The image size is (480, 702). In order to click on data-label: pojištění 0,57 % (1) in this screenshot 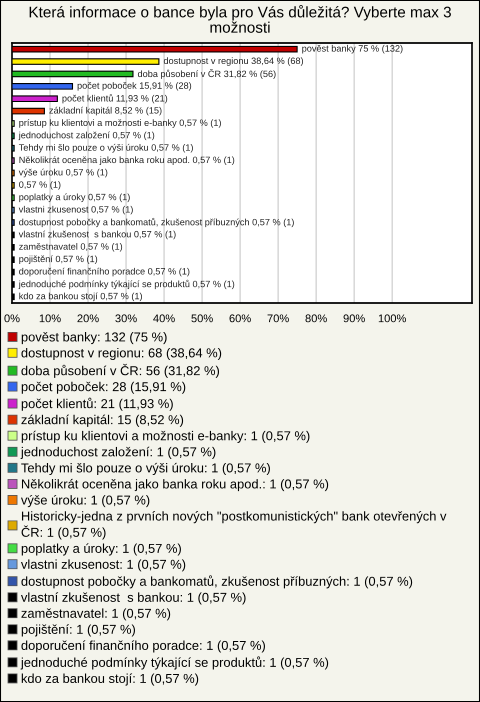, I will do `click(58, 259)`.